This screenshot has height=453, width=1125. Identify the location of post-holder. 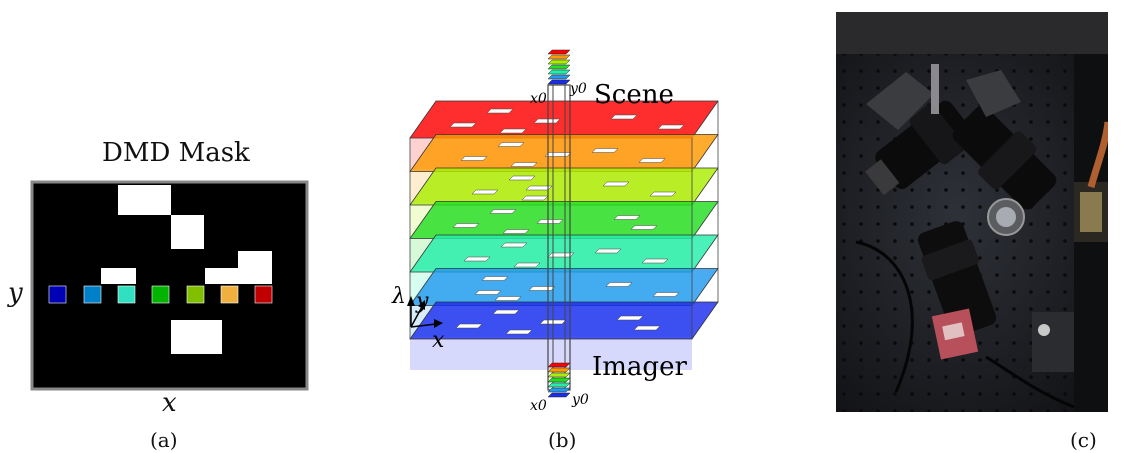
(935, 89).